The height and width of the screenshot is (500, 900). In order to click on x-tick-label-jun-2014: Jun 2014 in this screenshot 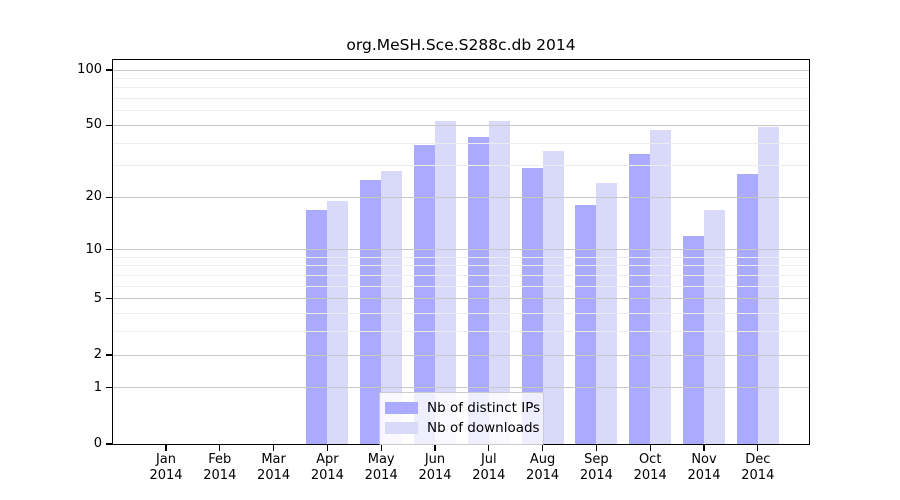, I will do `click(435, 467)`.